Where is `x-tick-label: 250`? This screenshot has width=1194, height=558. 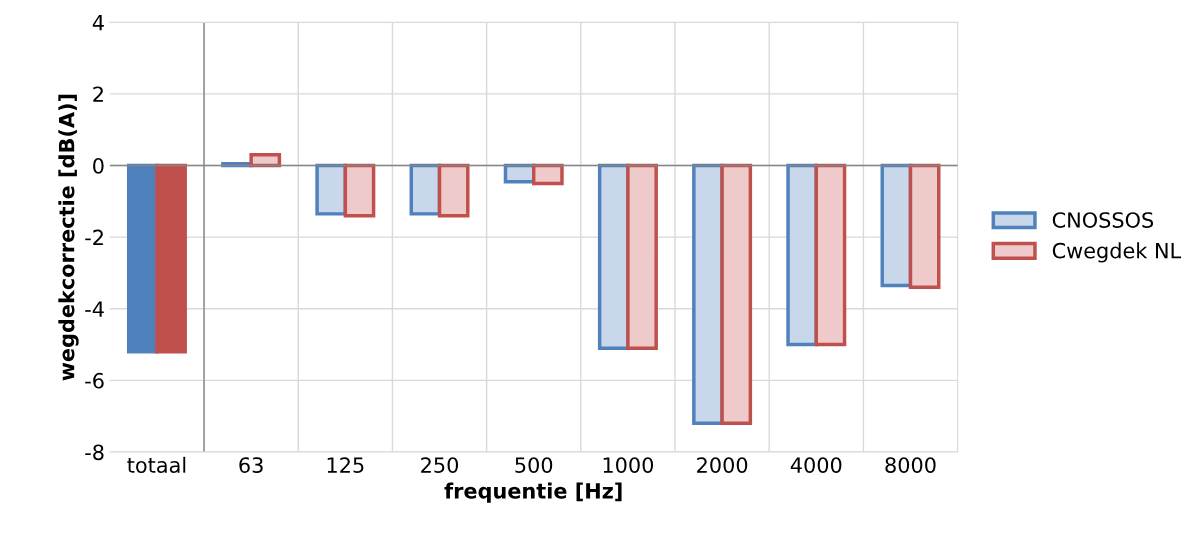 x-tick-label: 250 is located at coordinates (440, 465).